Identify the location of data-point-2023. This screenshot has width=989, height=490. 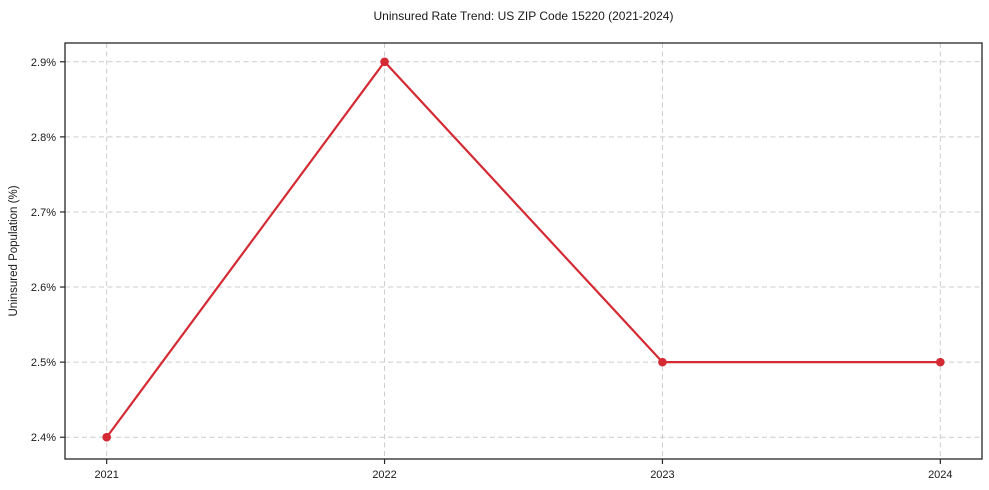
(662, 362).